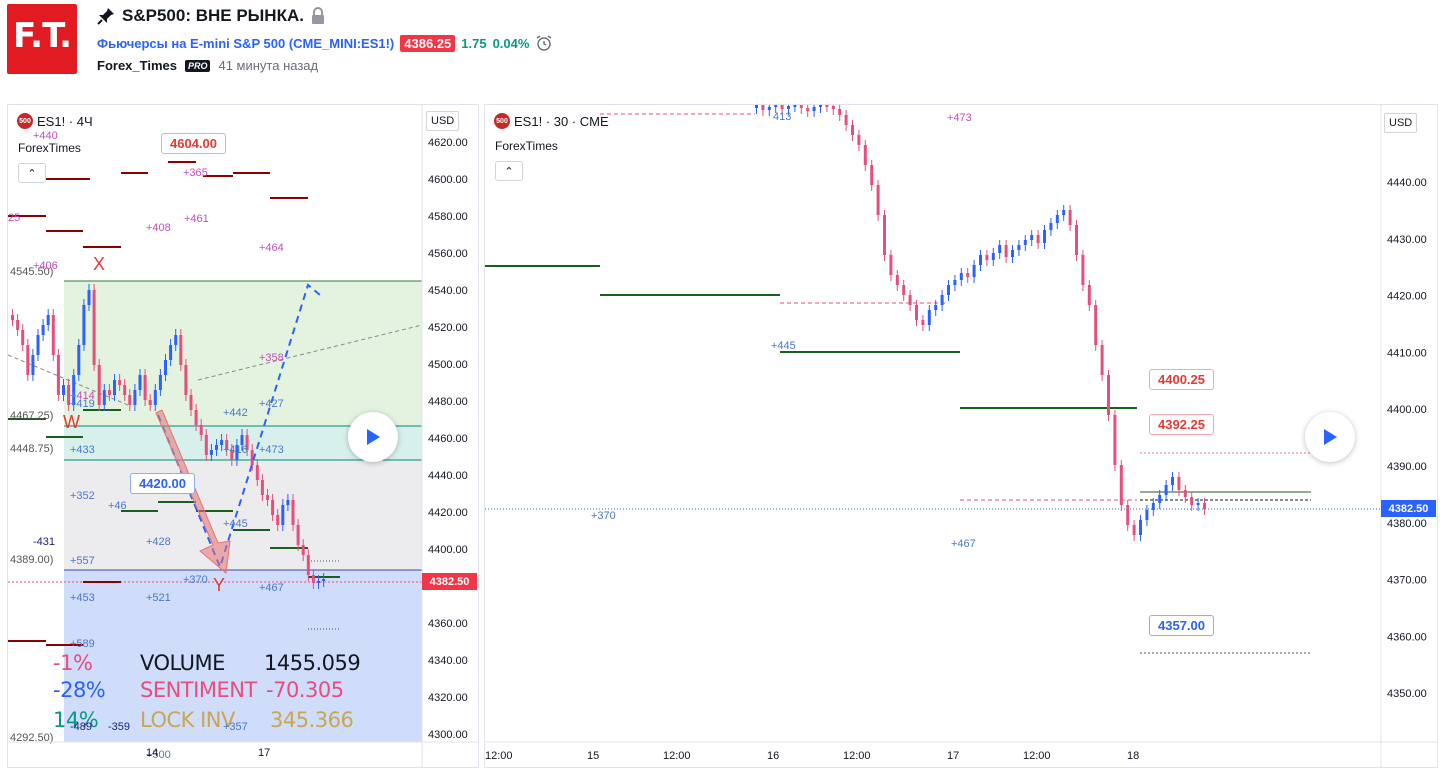 This screenshot has width=1440, height=772. I want to click on left-symbol-label: 500 ES1! · 4Ч, so click(55, 121).